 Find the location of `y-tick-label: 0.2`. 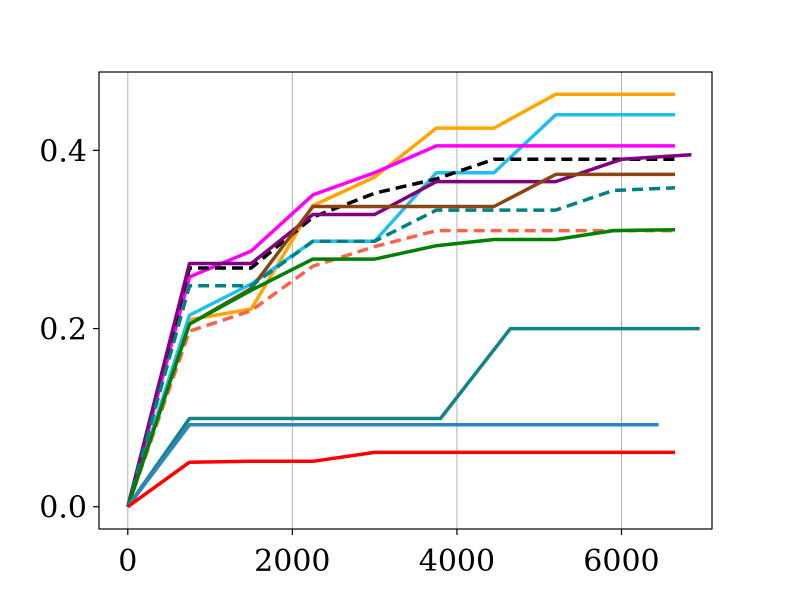

y-tick-label: 0.2 is located at coordinates (63, 330).